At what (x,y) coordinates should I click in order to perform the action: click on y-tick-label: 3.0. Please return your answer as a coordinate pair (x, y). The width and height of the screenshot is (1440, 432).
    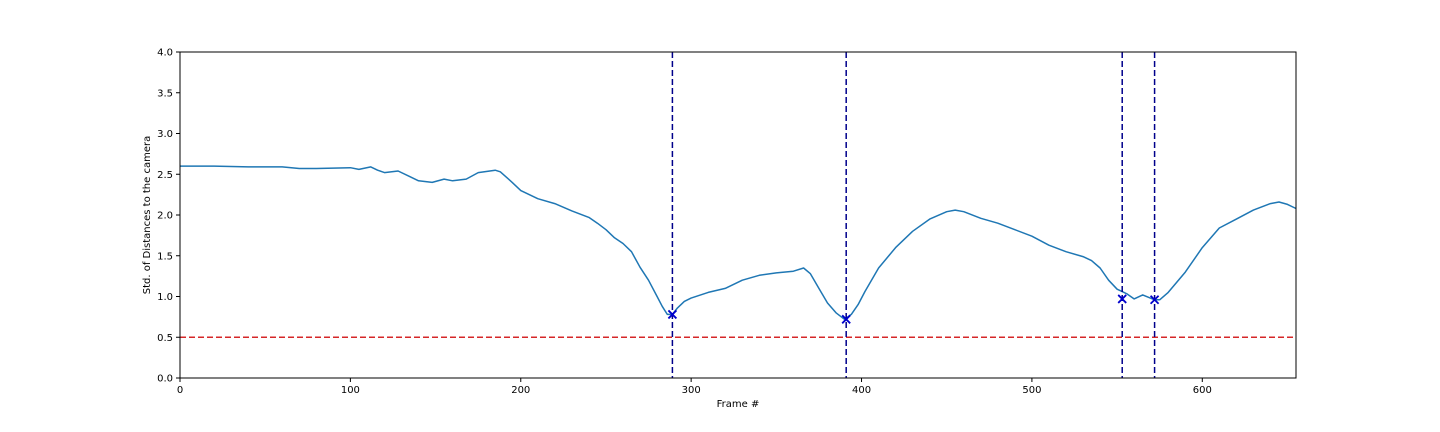
    Looking at the image, I should click on (165, 134).